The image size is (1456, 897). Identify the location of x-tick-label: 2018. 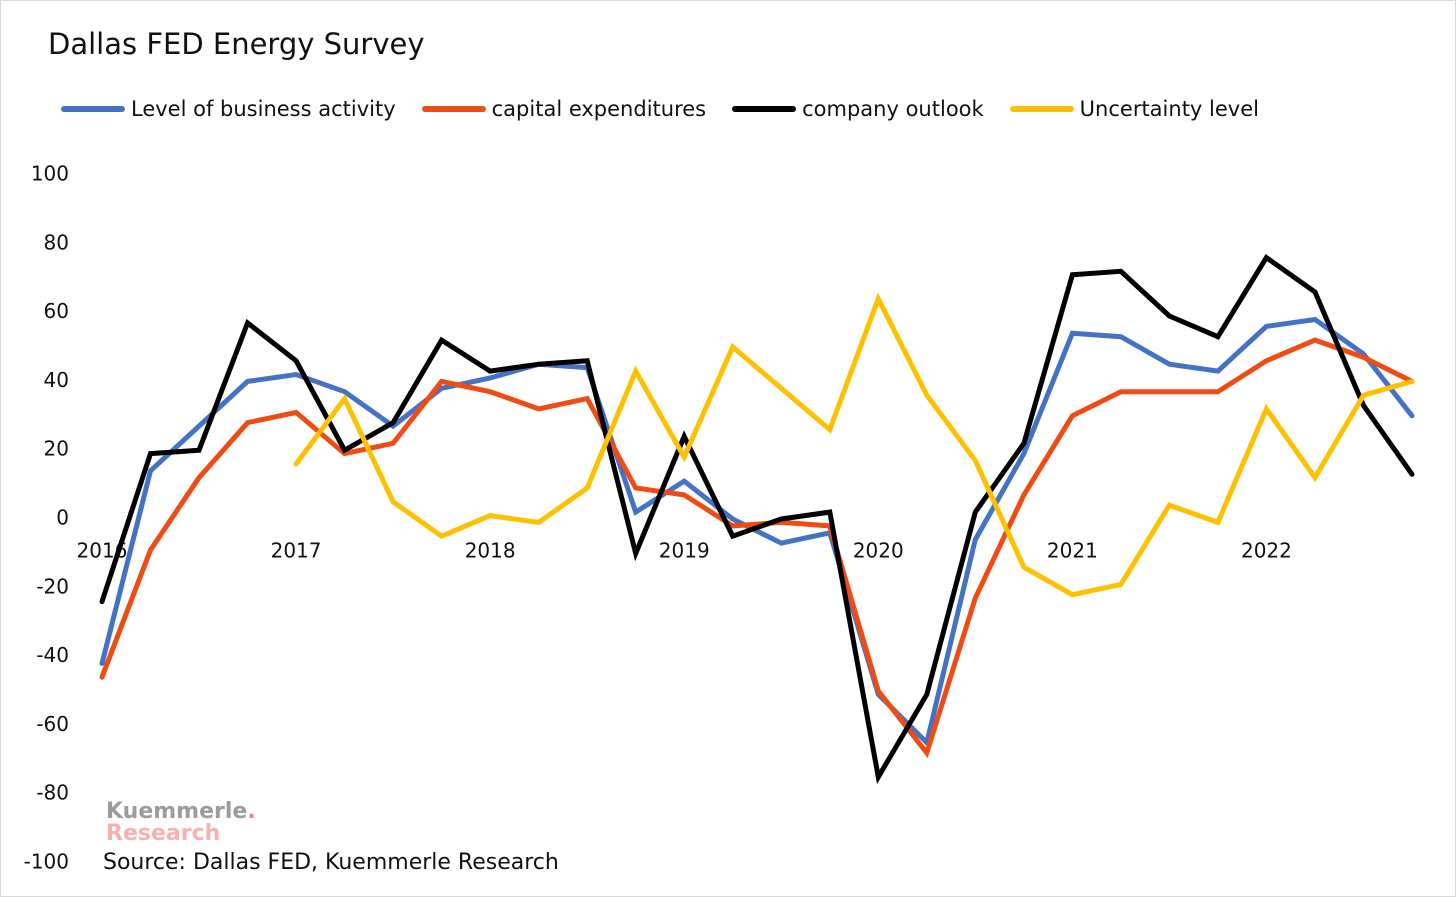
(490, 551).